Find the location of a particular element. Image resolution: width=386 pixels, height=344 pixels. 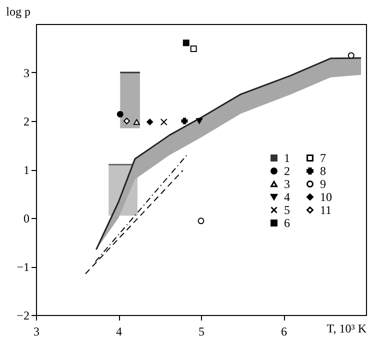

legend-label: 9 is located at coordinates (323, 184).